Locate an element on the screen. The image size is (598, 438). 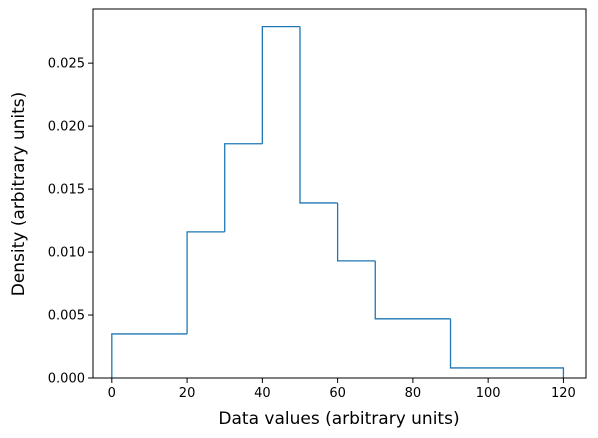
y-tick-label: 0.010 is located at coordinates (66, 253).